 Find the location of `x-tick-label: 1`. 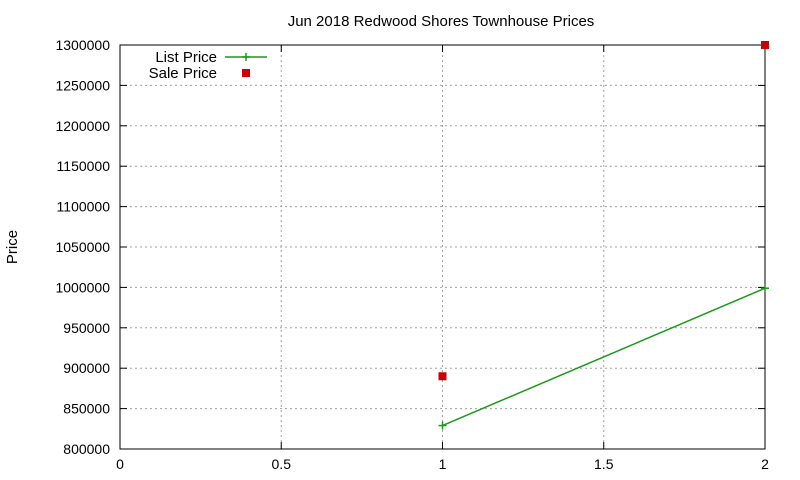

x-tick-label: 1 is located at coordinates (443, 464).